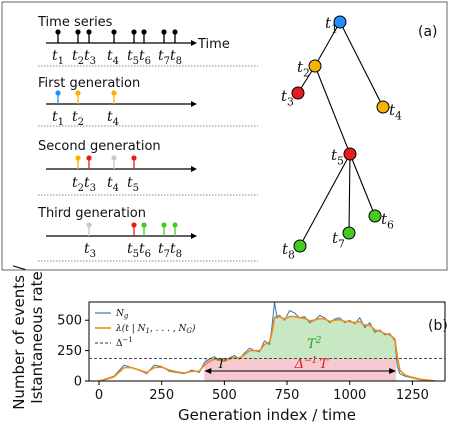 The width and height of the screenshot is (464, 433). Describe the element at coordinates (122, 314) in the screenshot. I see `legend-label-Ng: Ng` at that location.